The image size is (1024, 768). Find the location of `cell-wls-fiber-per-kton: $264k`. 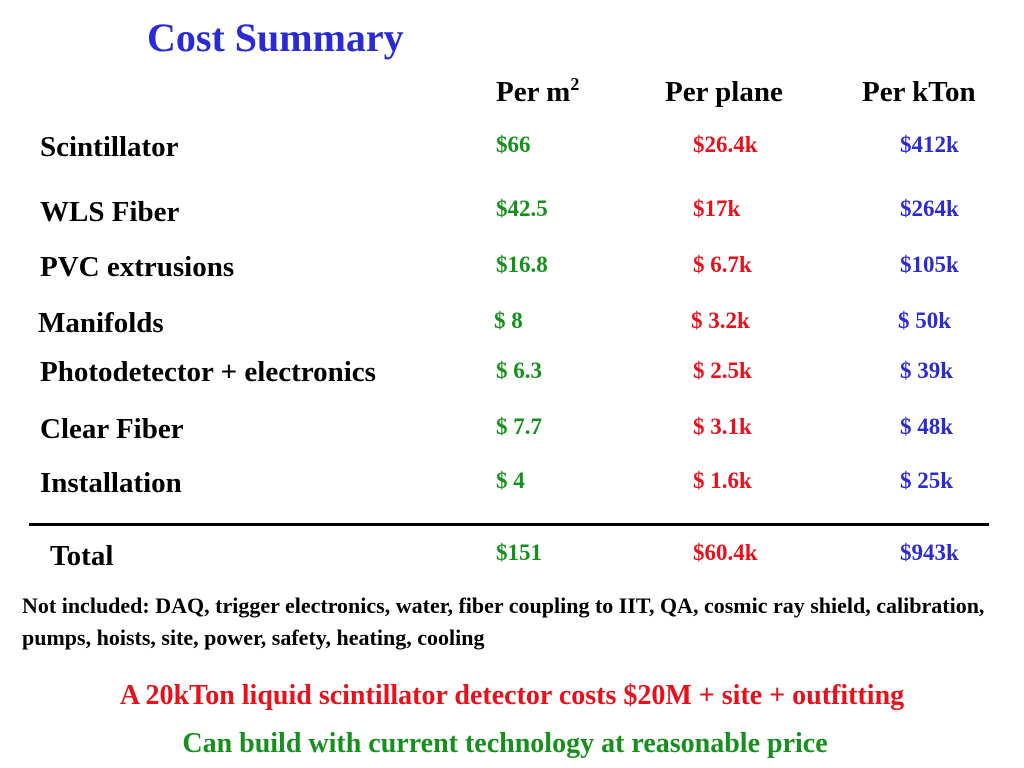

cell-wls-fiber-per-kton: $264k is located at coordinates (929, 208).